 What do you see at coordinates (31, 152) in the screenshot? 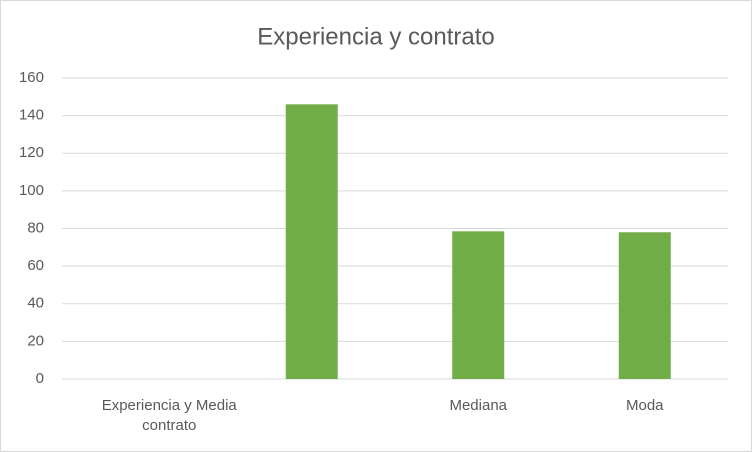
I see `y-tick-label: 120` at bounding box center [31, 152].